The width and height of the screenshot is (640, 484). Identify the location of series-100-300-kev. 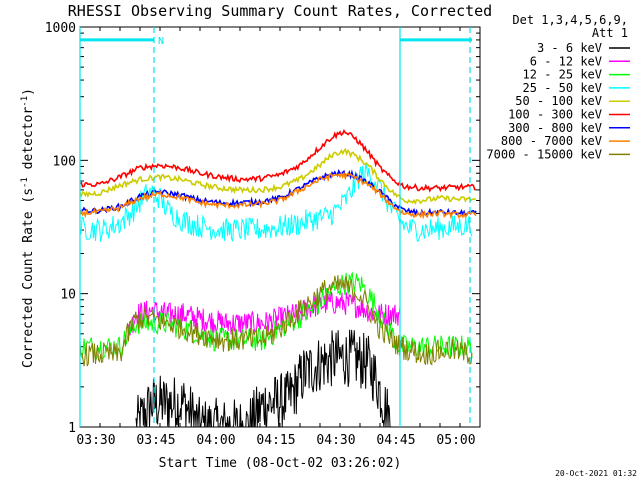
(278, 160).